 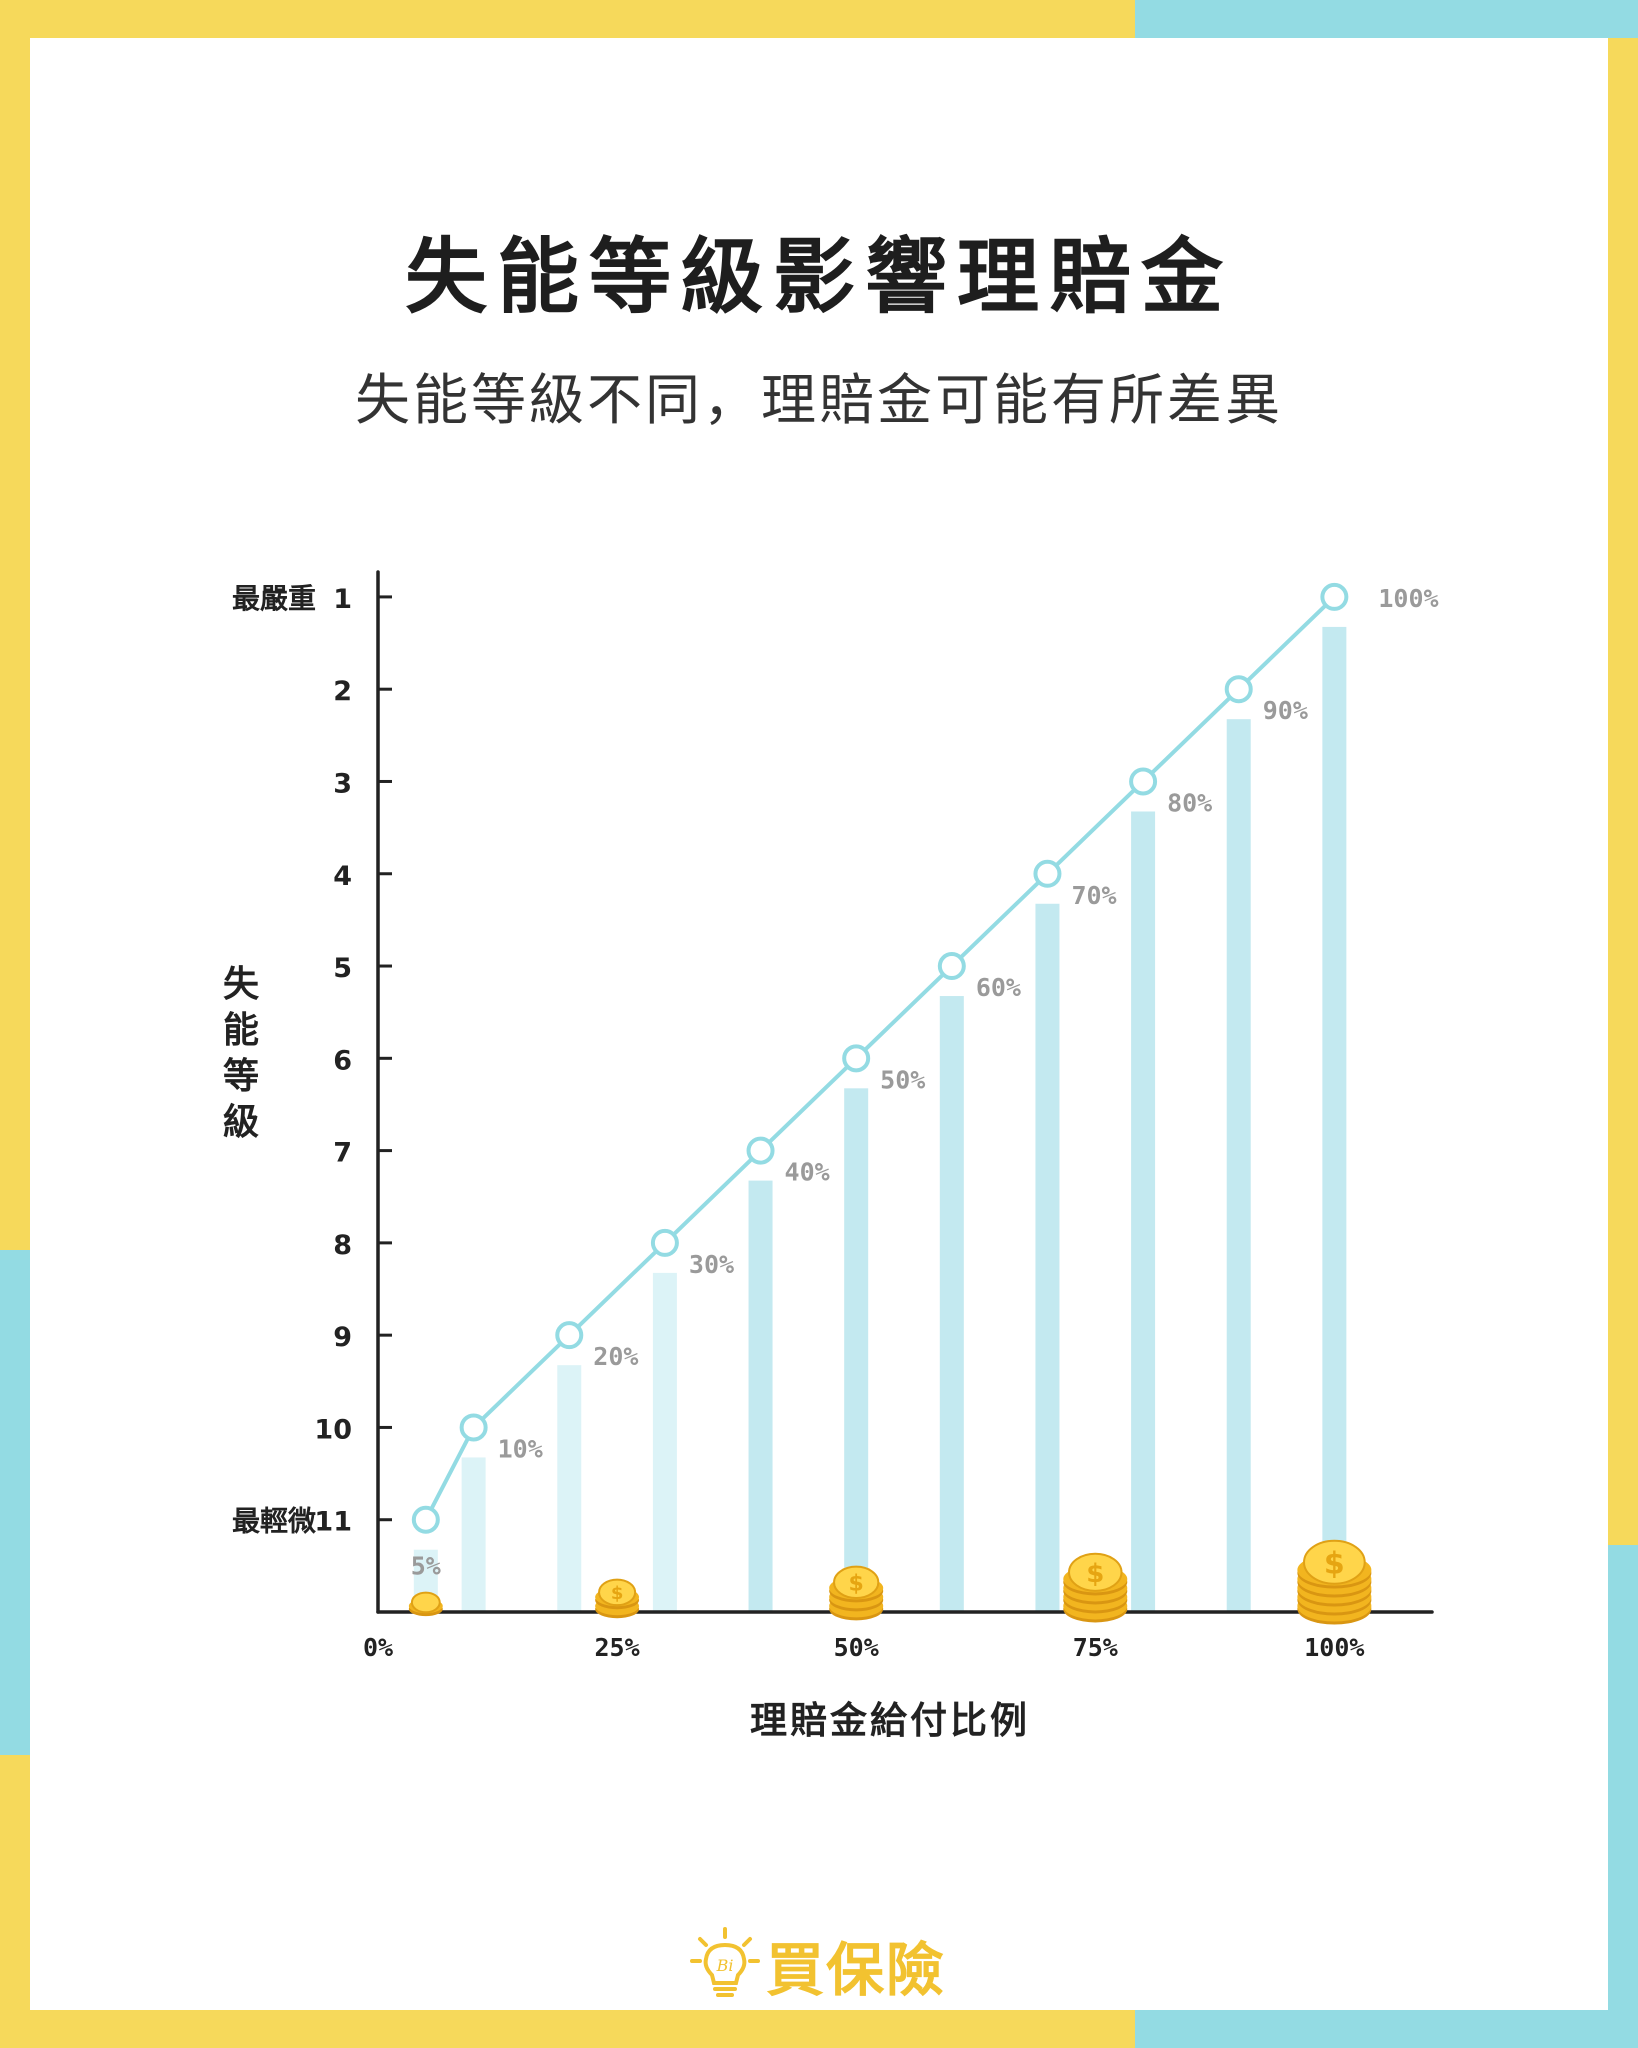 I want to click on data-label: 20%, so click(x=615, y=1356).